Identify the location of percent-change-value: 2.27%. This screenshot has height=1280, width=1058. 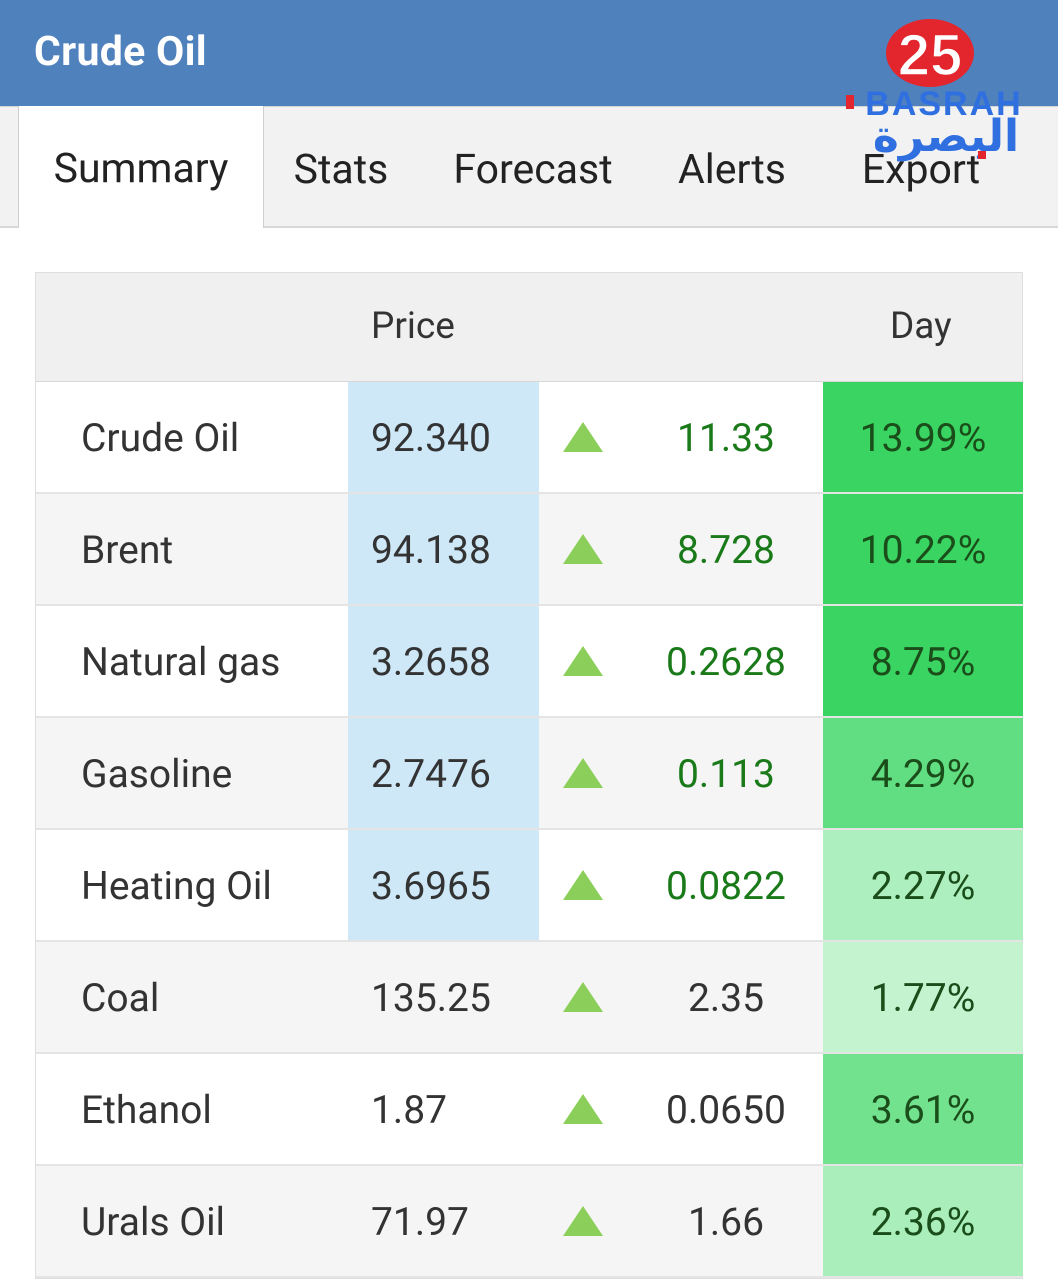
(923, 885).